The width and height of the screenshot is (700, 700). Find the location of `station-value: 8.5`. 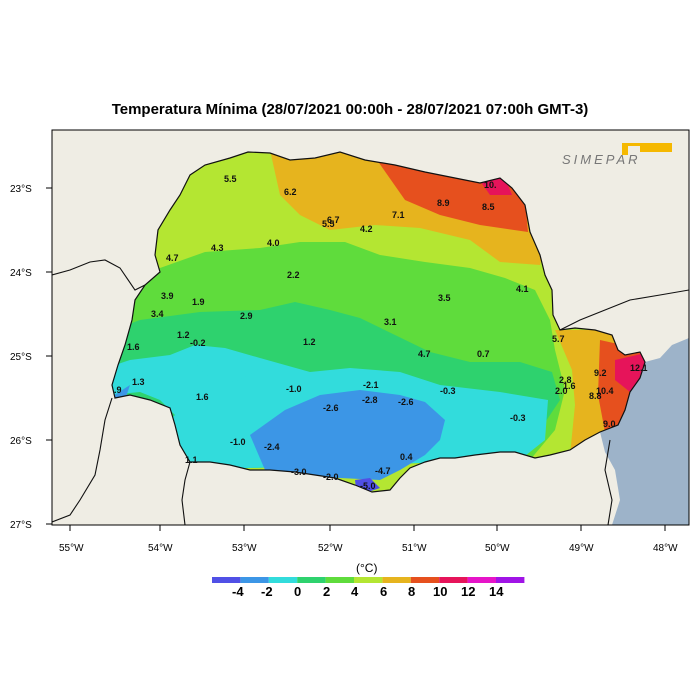

station-value: 8.5 is located at coordinates (488, 207).